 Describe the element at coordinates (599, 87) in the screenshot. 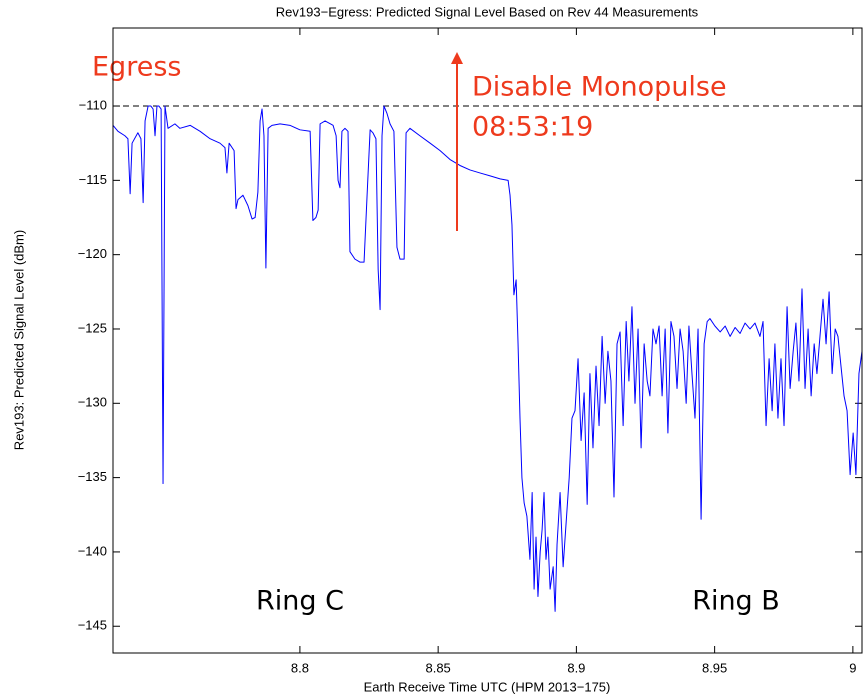

I see `annotation: Disable Monopulse` at that location.